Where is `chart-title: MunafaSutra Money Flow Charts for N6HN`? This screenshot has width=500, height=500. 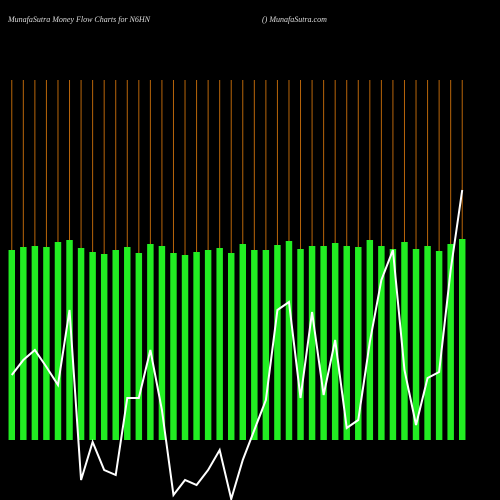 chart-title: MunafaSutra Money Flow Charts for N6HN is located at coordinates (79, 19).